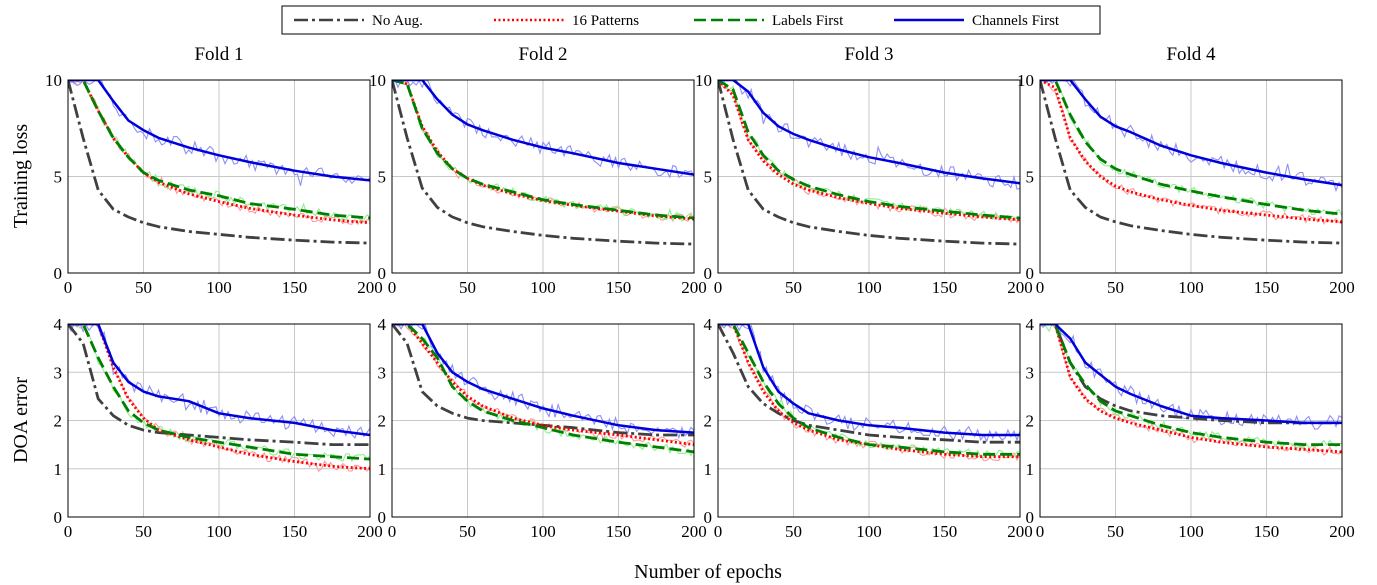  What do you see at coordinates (21, 420) in the screenshot?
I see `ylabel-doa-error: DOA error` at bounding box center [21, 420].